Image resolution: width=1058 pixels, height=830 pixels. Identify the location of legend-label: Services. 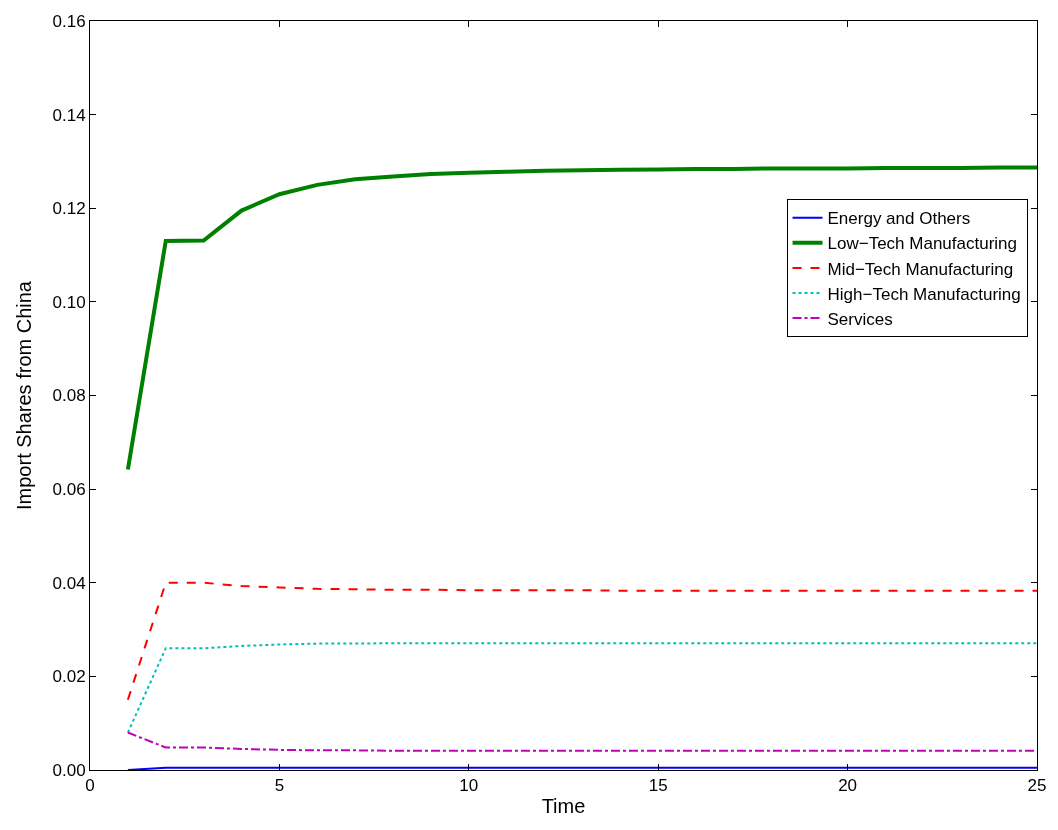
(860, 319).